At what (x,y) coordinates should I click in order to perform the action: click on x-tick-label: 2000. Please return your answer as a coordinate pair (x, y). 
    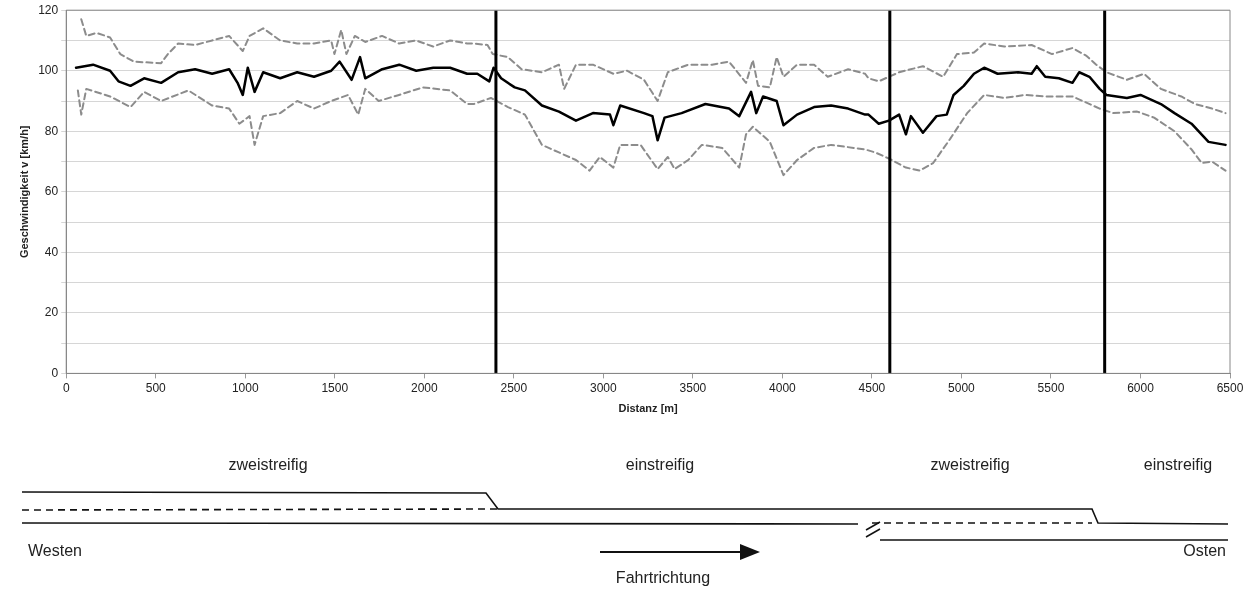
    Looking at the image, I should click on (424, 387).